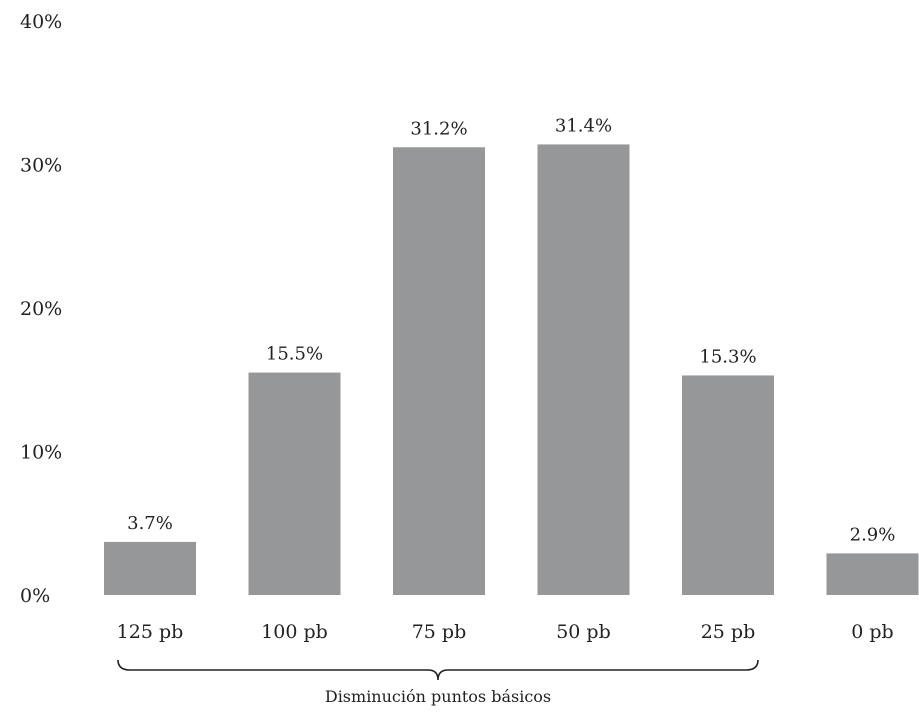 The width and height of the screenshot is (919, 724). I want to click on x-tick-label: 100 pb, so click(294, 632).